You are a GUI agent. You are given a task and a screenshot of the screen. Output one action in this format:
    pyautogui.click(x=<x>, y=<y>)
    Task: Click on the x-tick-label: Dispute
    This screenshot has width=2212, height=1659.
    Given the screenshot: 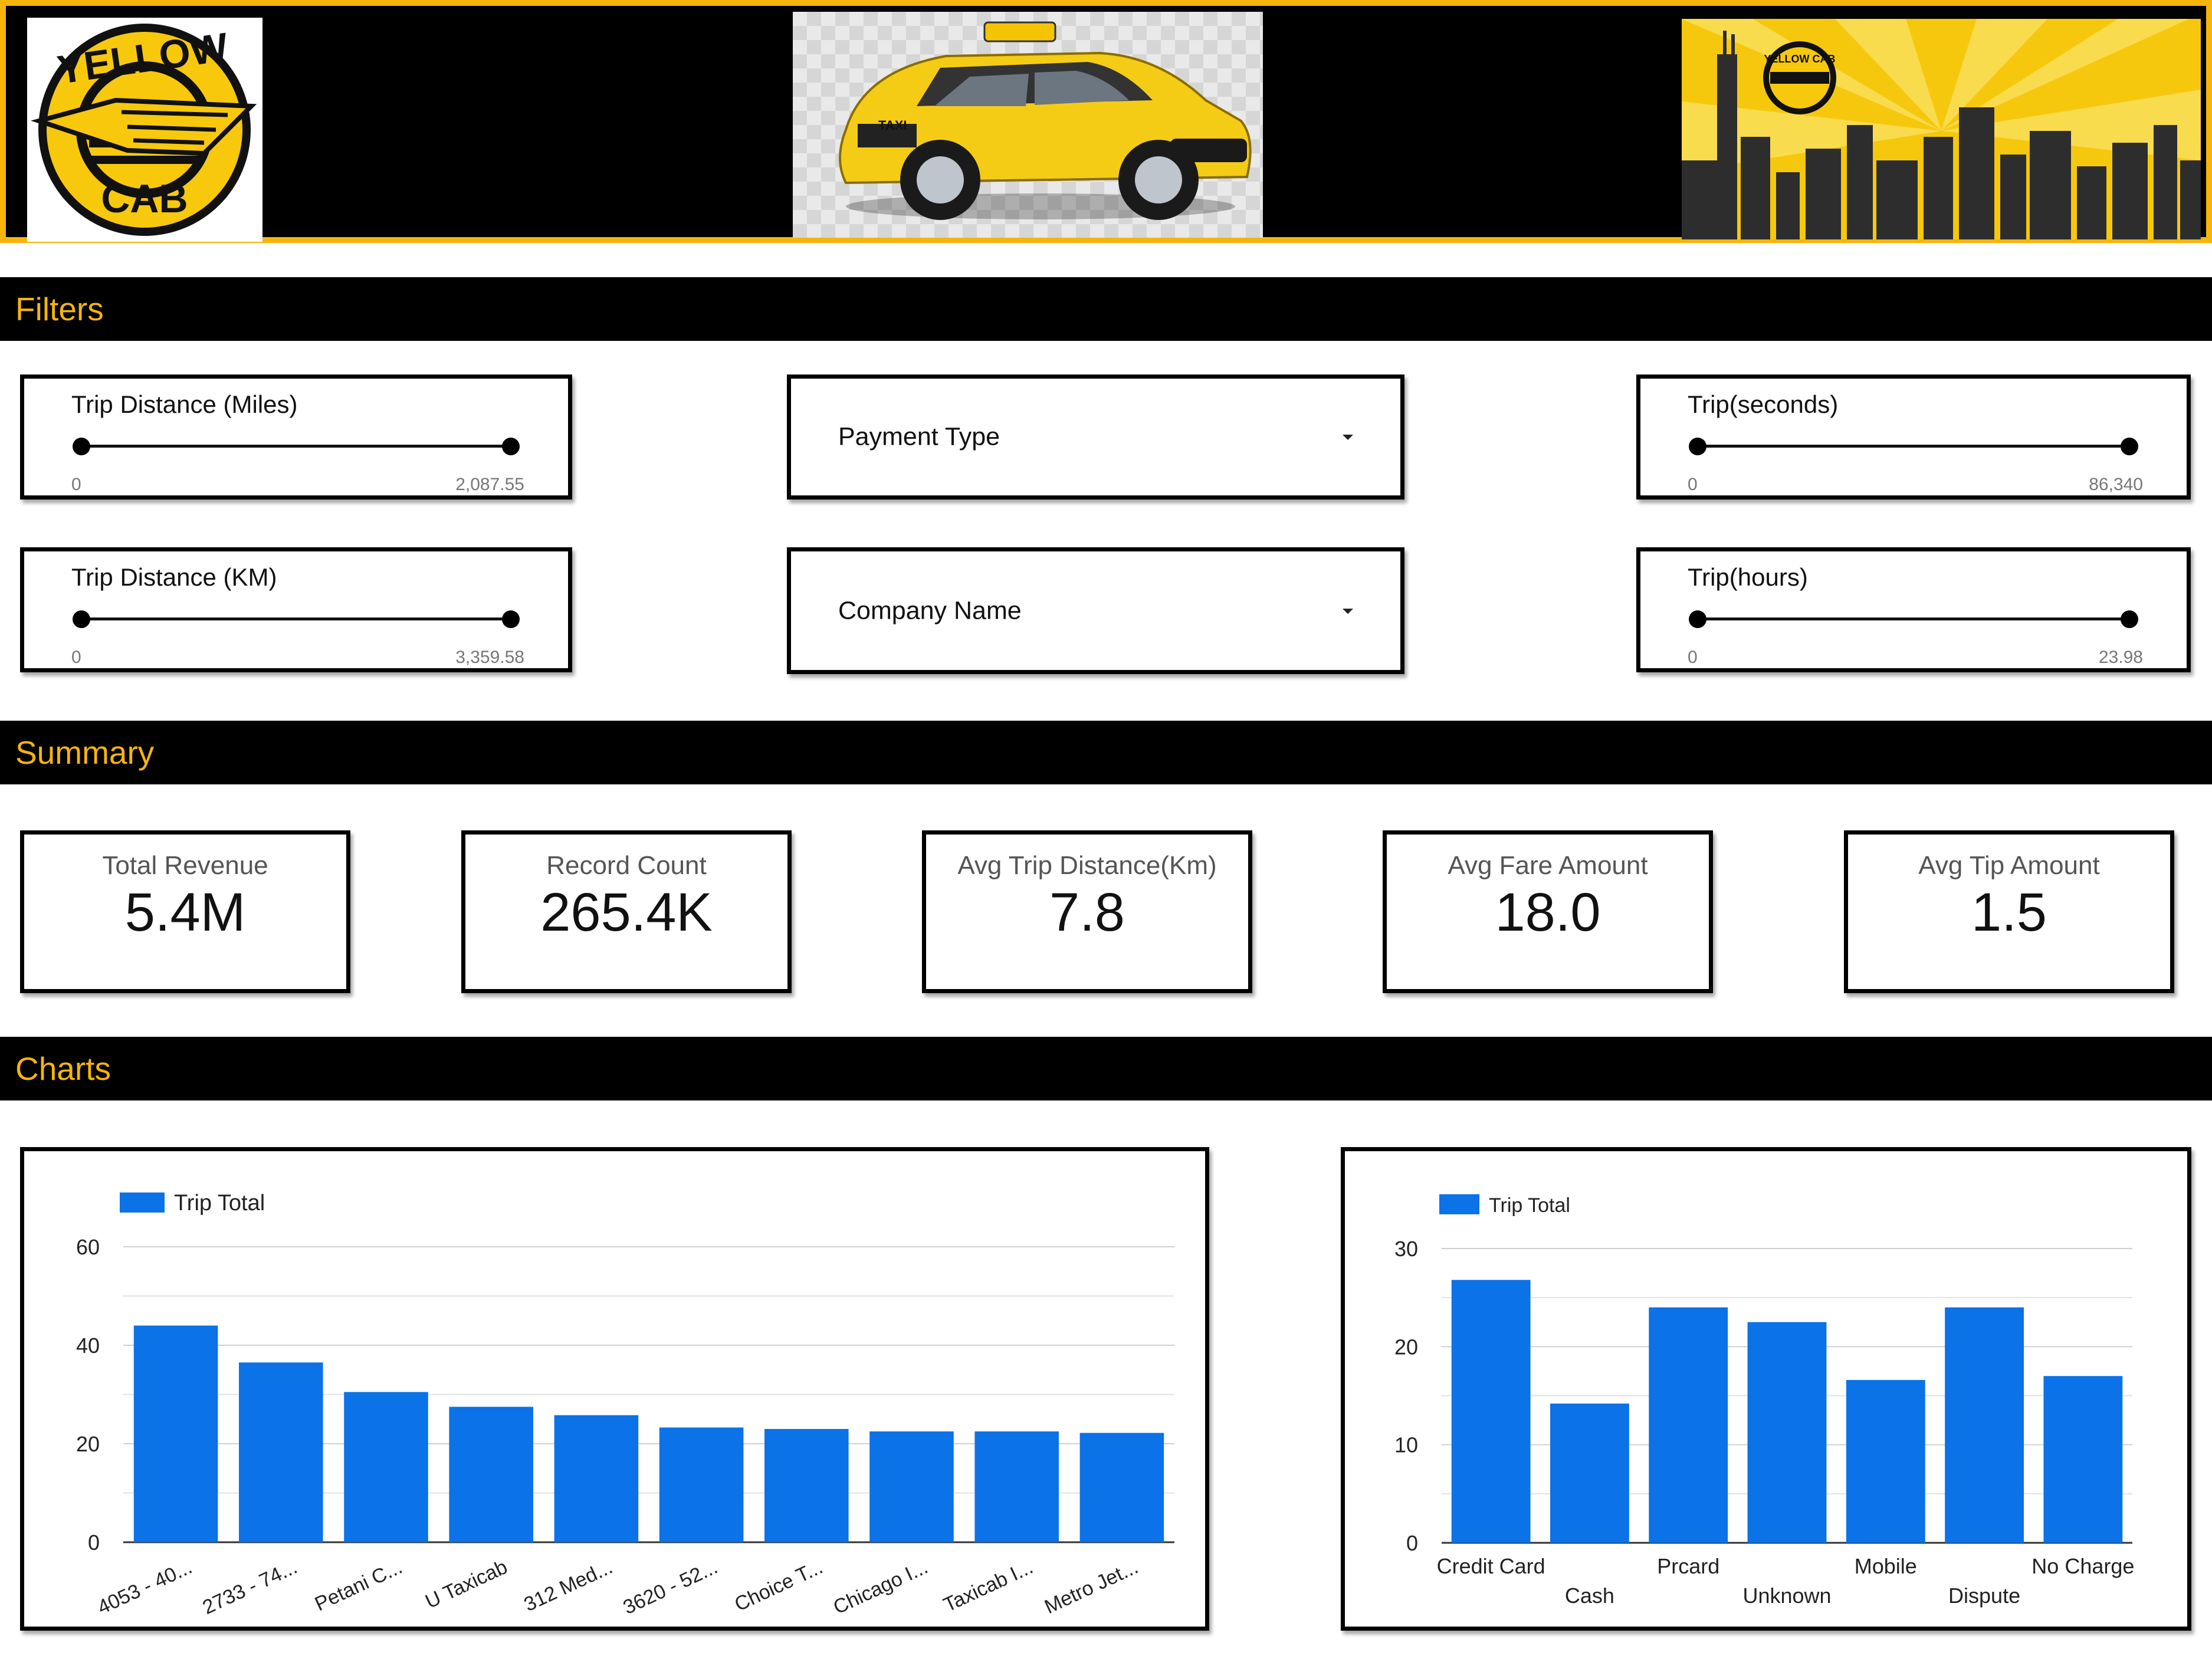 What is the action you would take?
    pyautogui.click(x=1984, y=1596)
    